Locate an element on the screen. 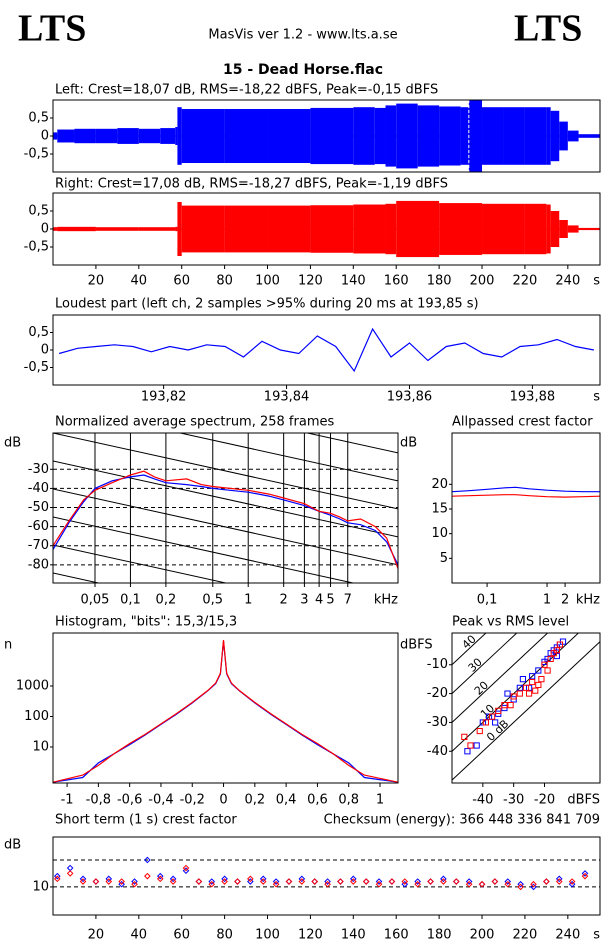 Image resolution: width=606 pixels, height=946 pixels. x-tick-label: 0,1 is located at coordinates (130, 600).